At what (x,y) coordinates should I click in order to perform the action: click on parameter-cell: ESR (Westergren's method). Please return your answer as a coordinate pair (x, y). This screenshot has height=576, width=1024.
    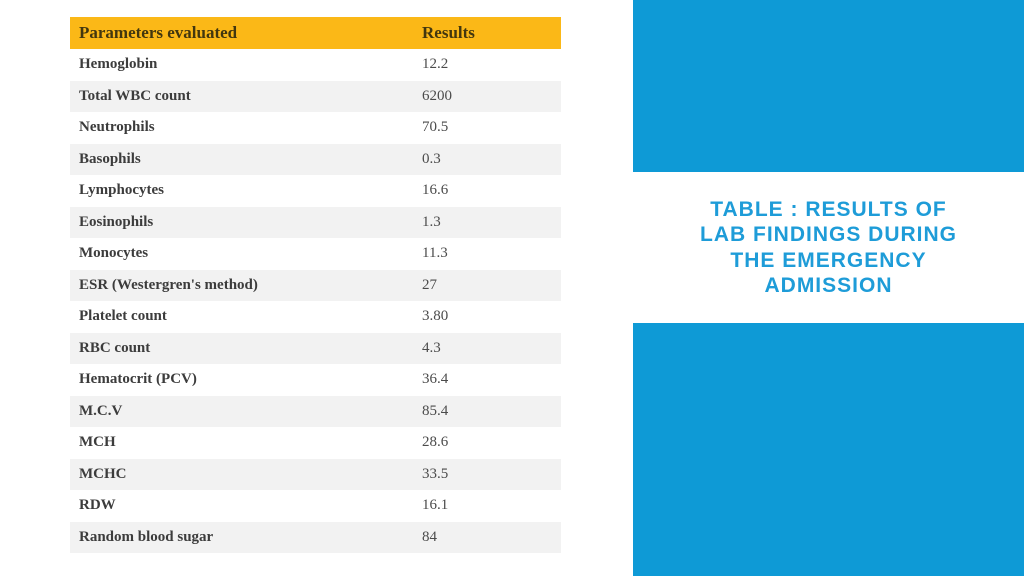
    Looking at the image, I should click on (168, 284).